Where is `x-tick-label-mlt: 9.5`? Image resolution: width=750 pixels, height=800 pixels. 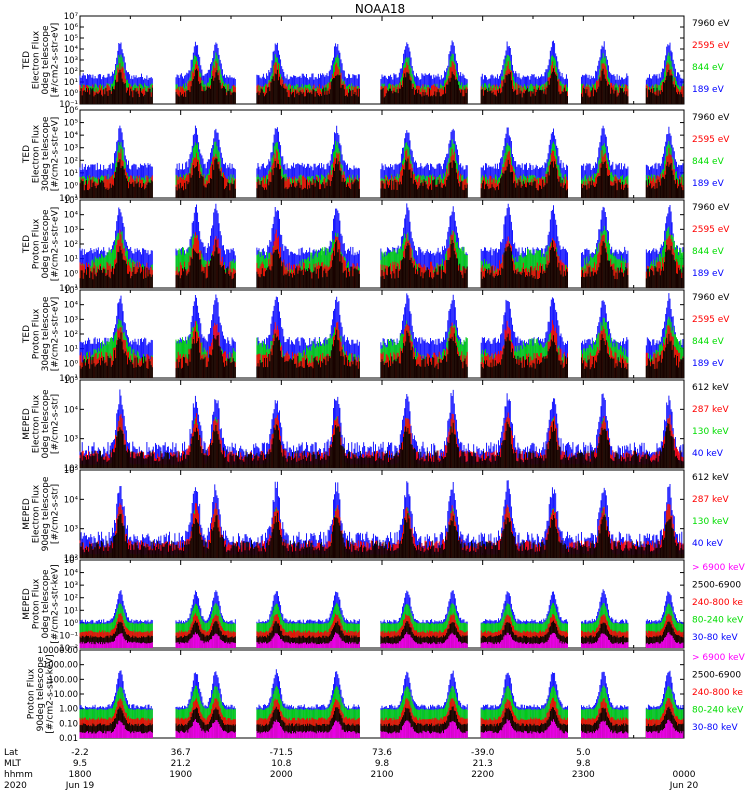
x-tick-label-mlt: 9.5 is located at coordinates (80, 764).